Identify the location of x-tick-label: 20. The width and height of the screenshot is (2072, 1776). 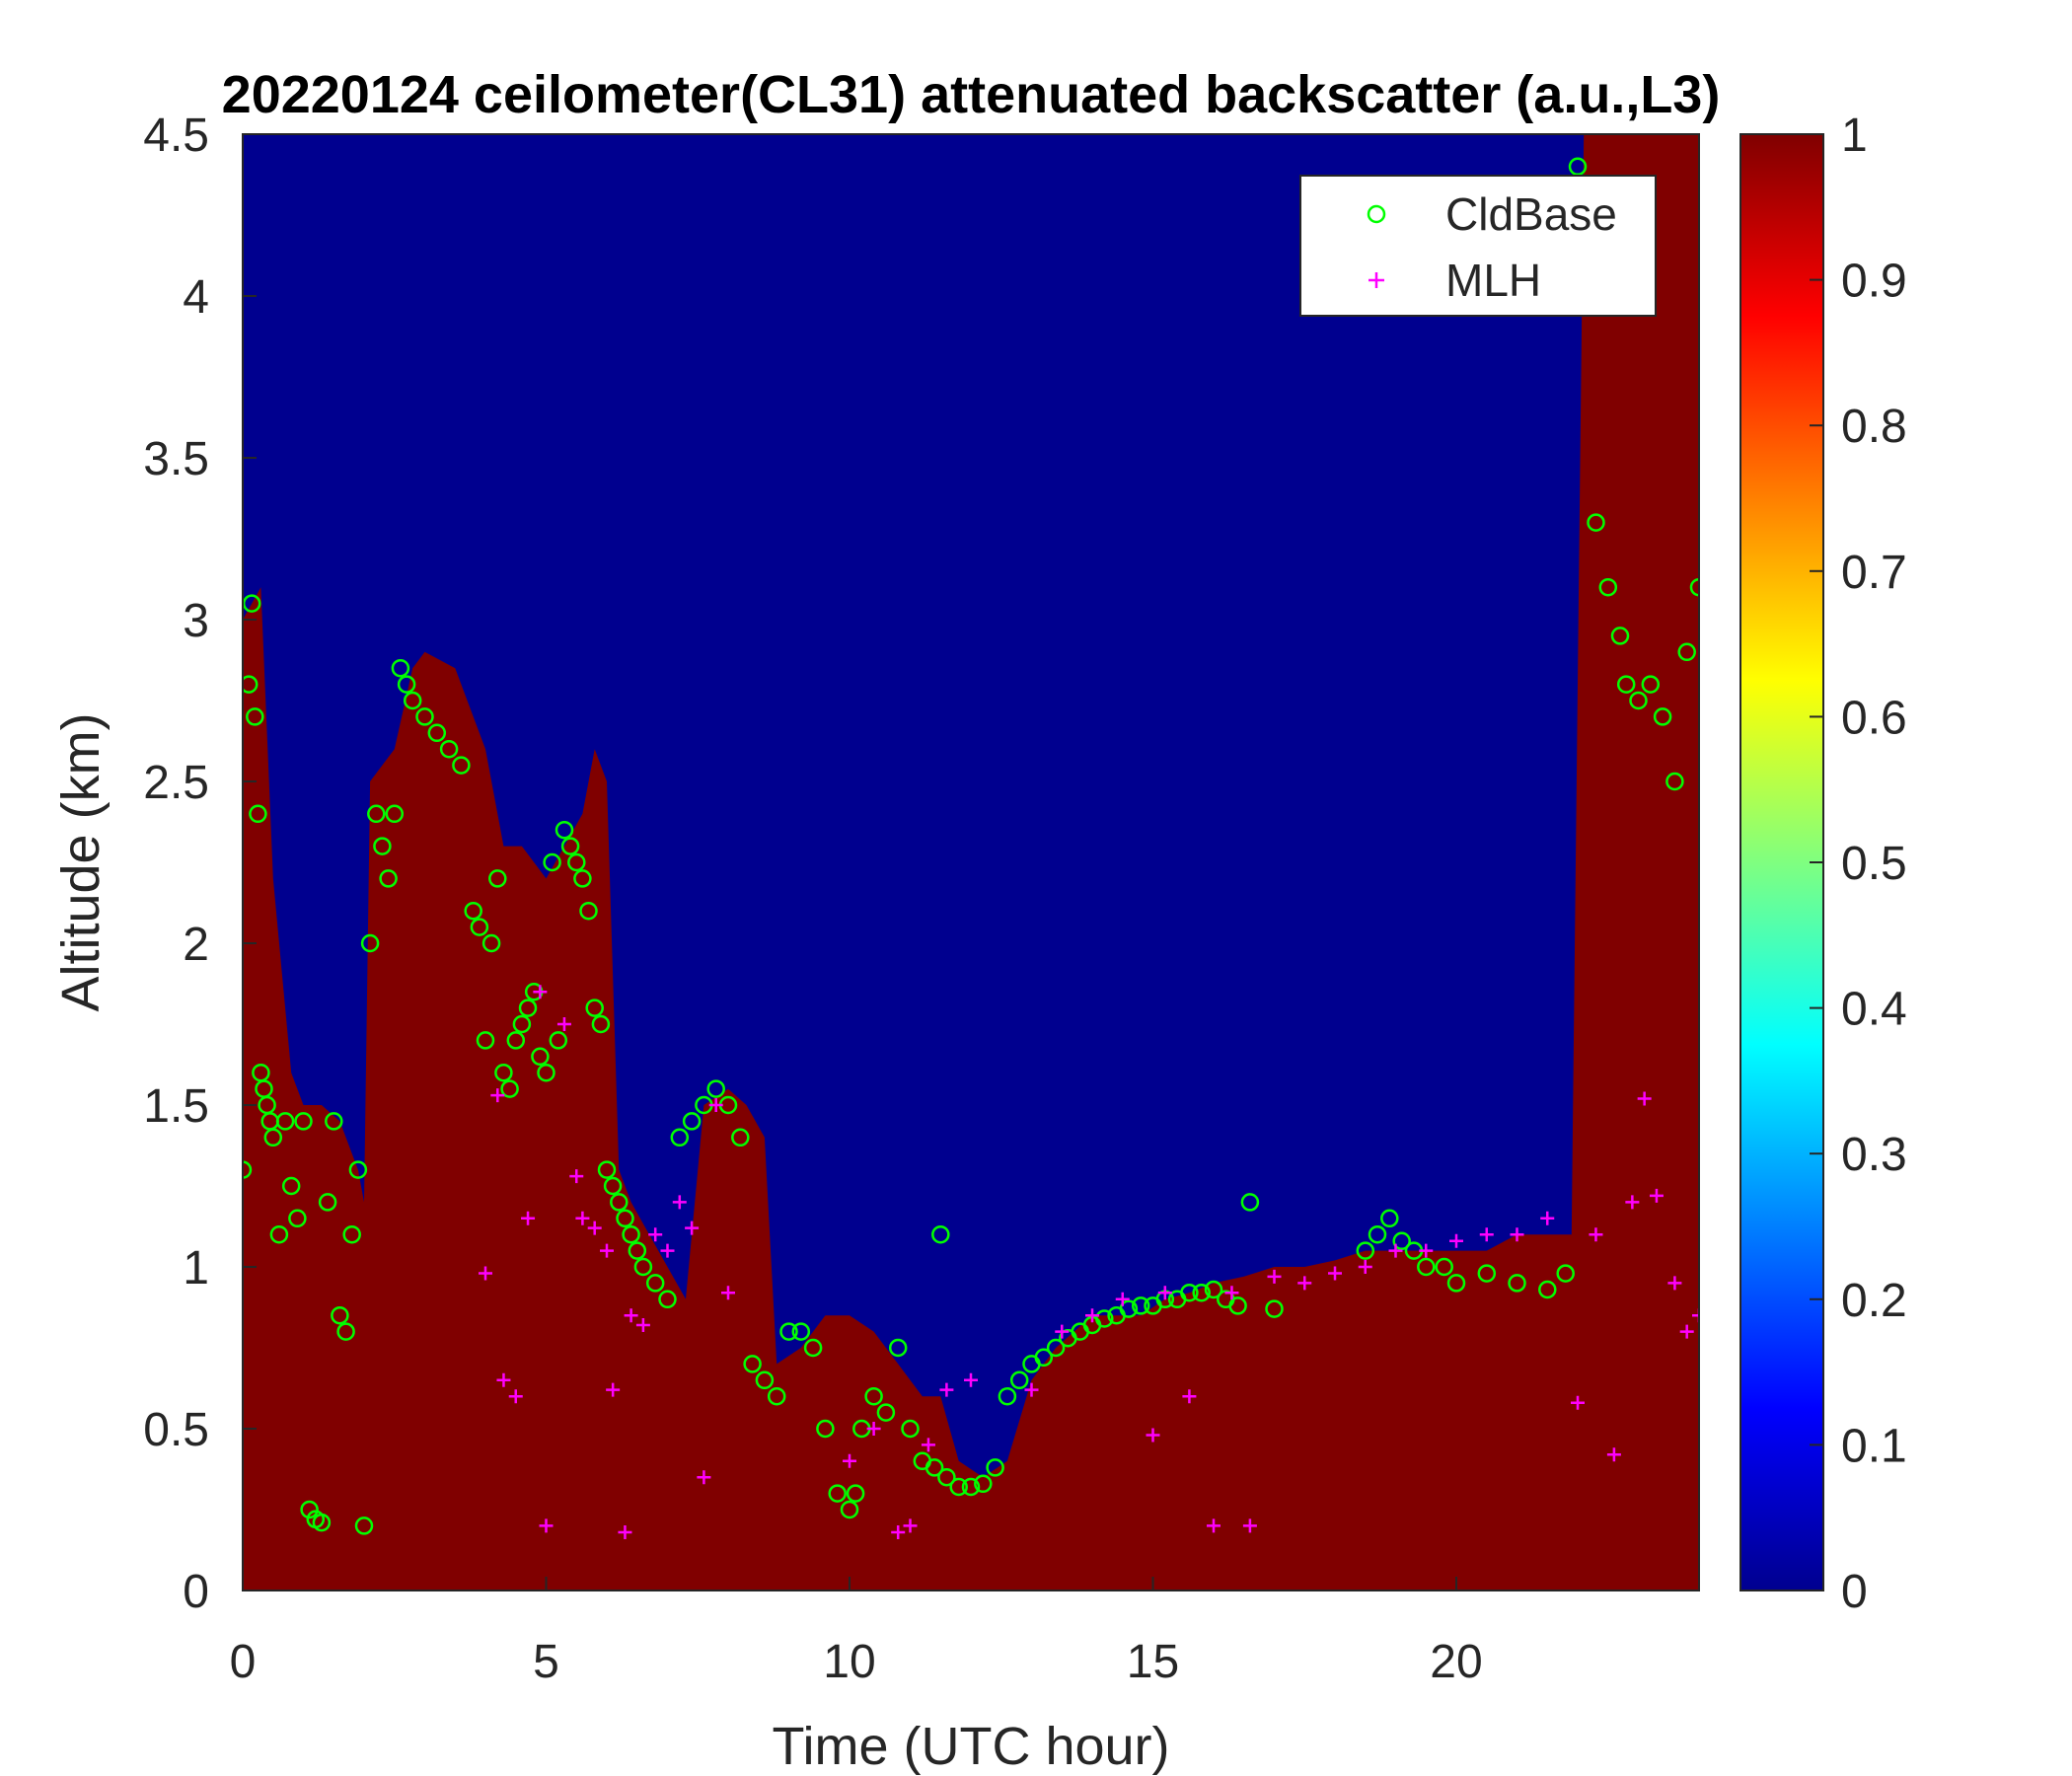
(1456, 1662).